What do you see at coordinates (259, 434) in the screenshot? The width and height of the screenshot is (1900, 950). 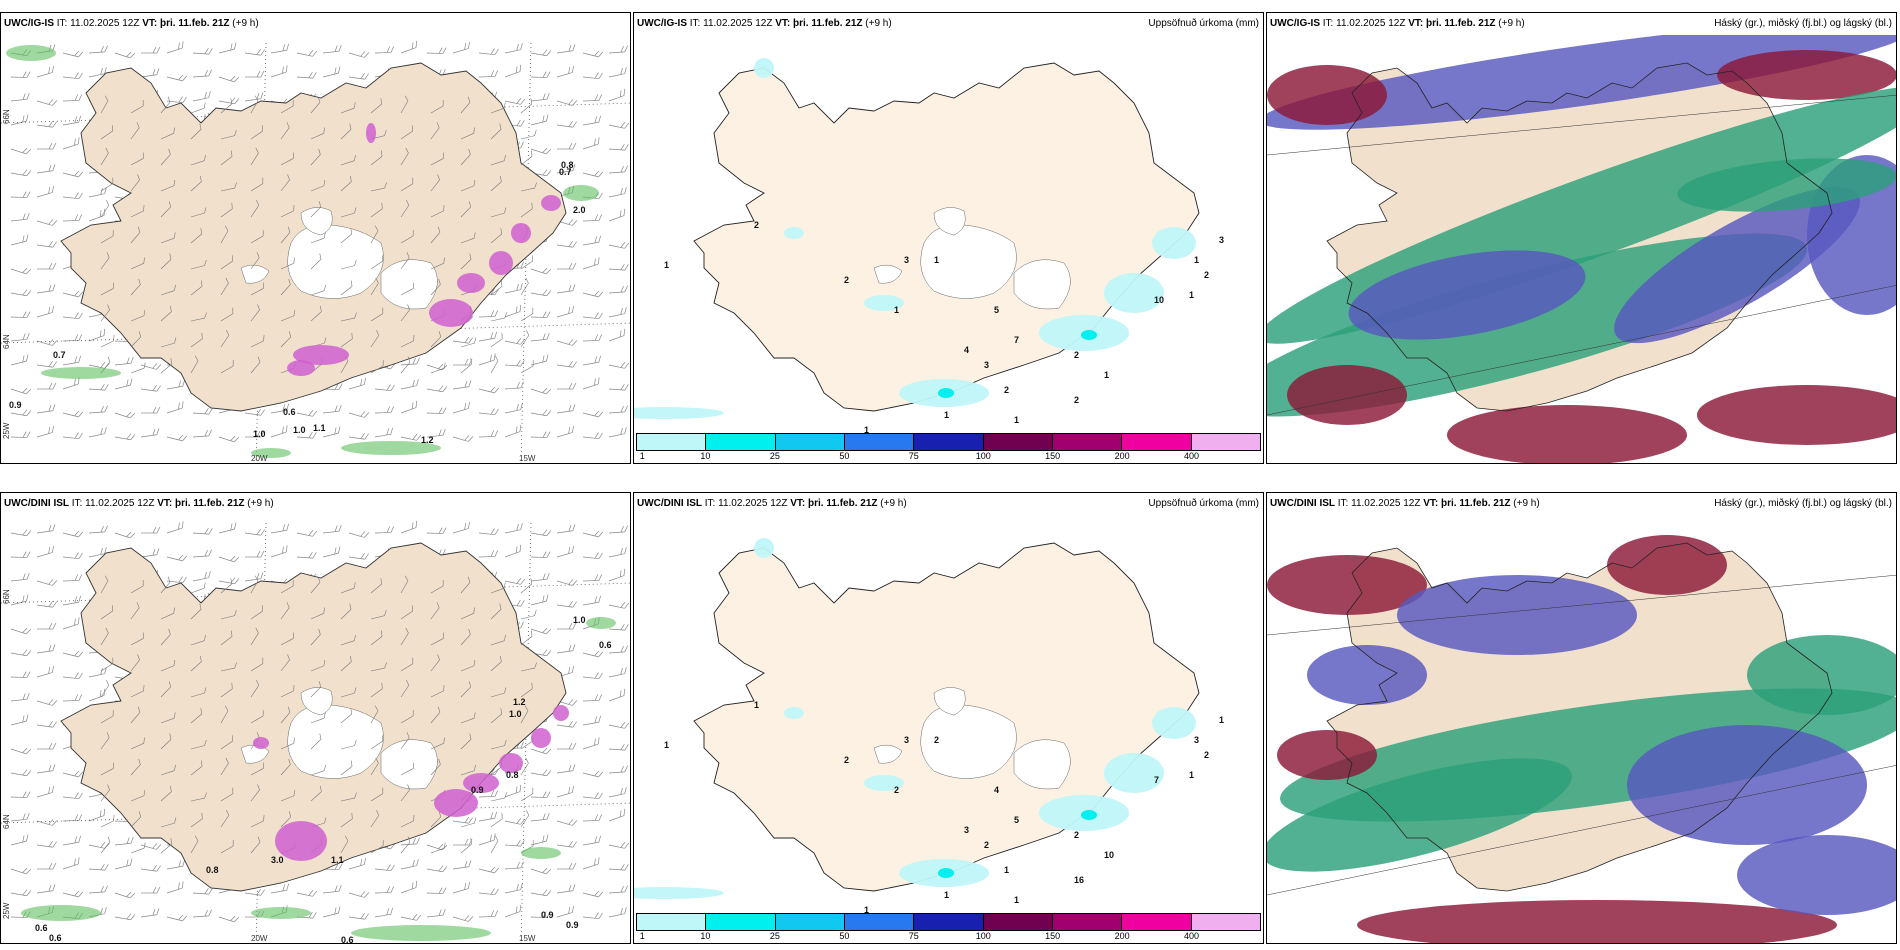 I see `wind-value-label: 1.0` at bounding box center [259, 434].